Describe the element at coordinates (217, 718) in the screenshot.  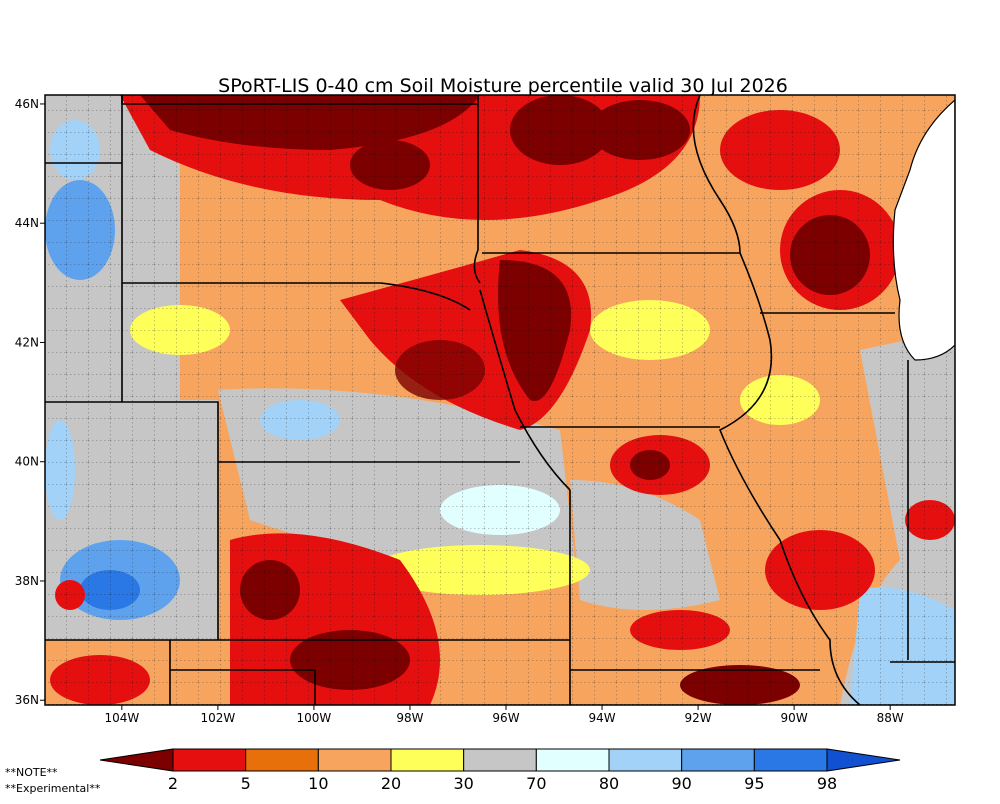
I see `x-tick-label: 102W` at that location.